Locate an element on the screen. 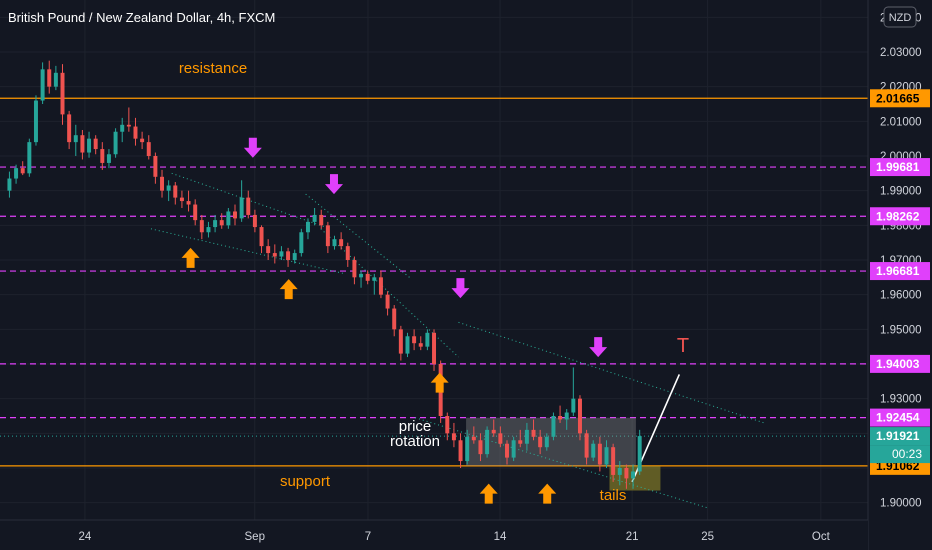 The width and height of the screenshot is (932, 550). price-tick-label: 1.95000 is located at coordinates (901, 330).